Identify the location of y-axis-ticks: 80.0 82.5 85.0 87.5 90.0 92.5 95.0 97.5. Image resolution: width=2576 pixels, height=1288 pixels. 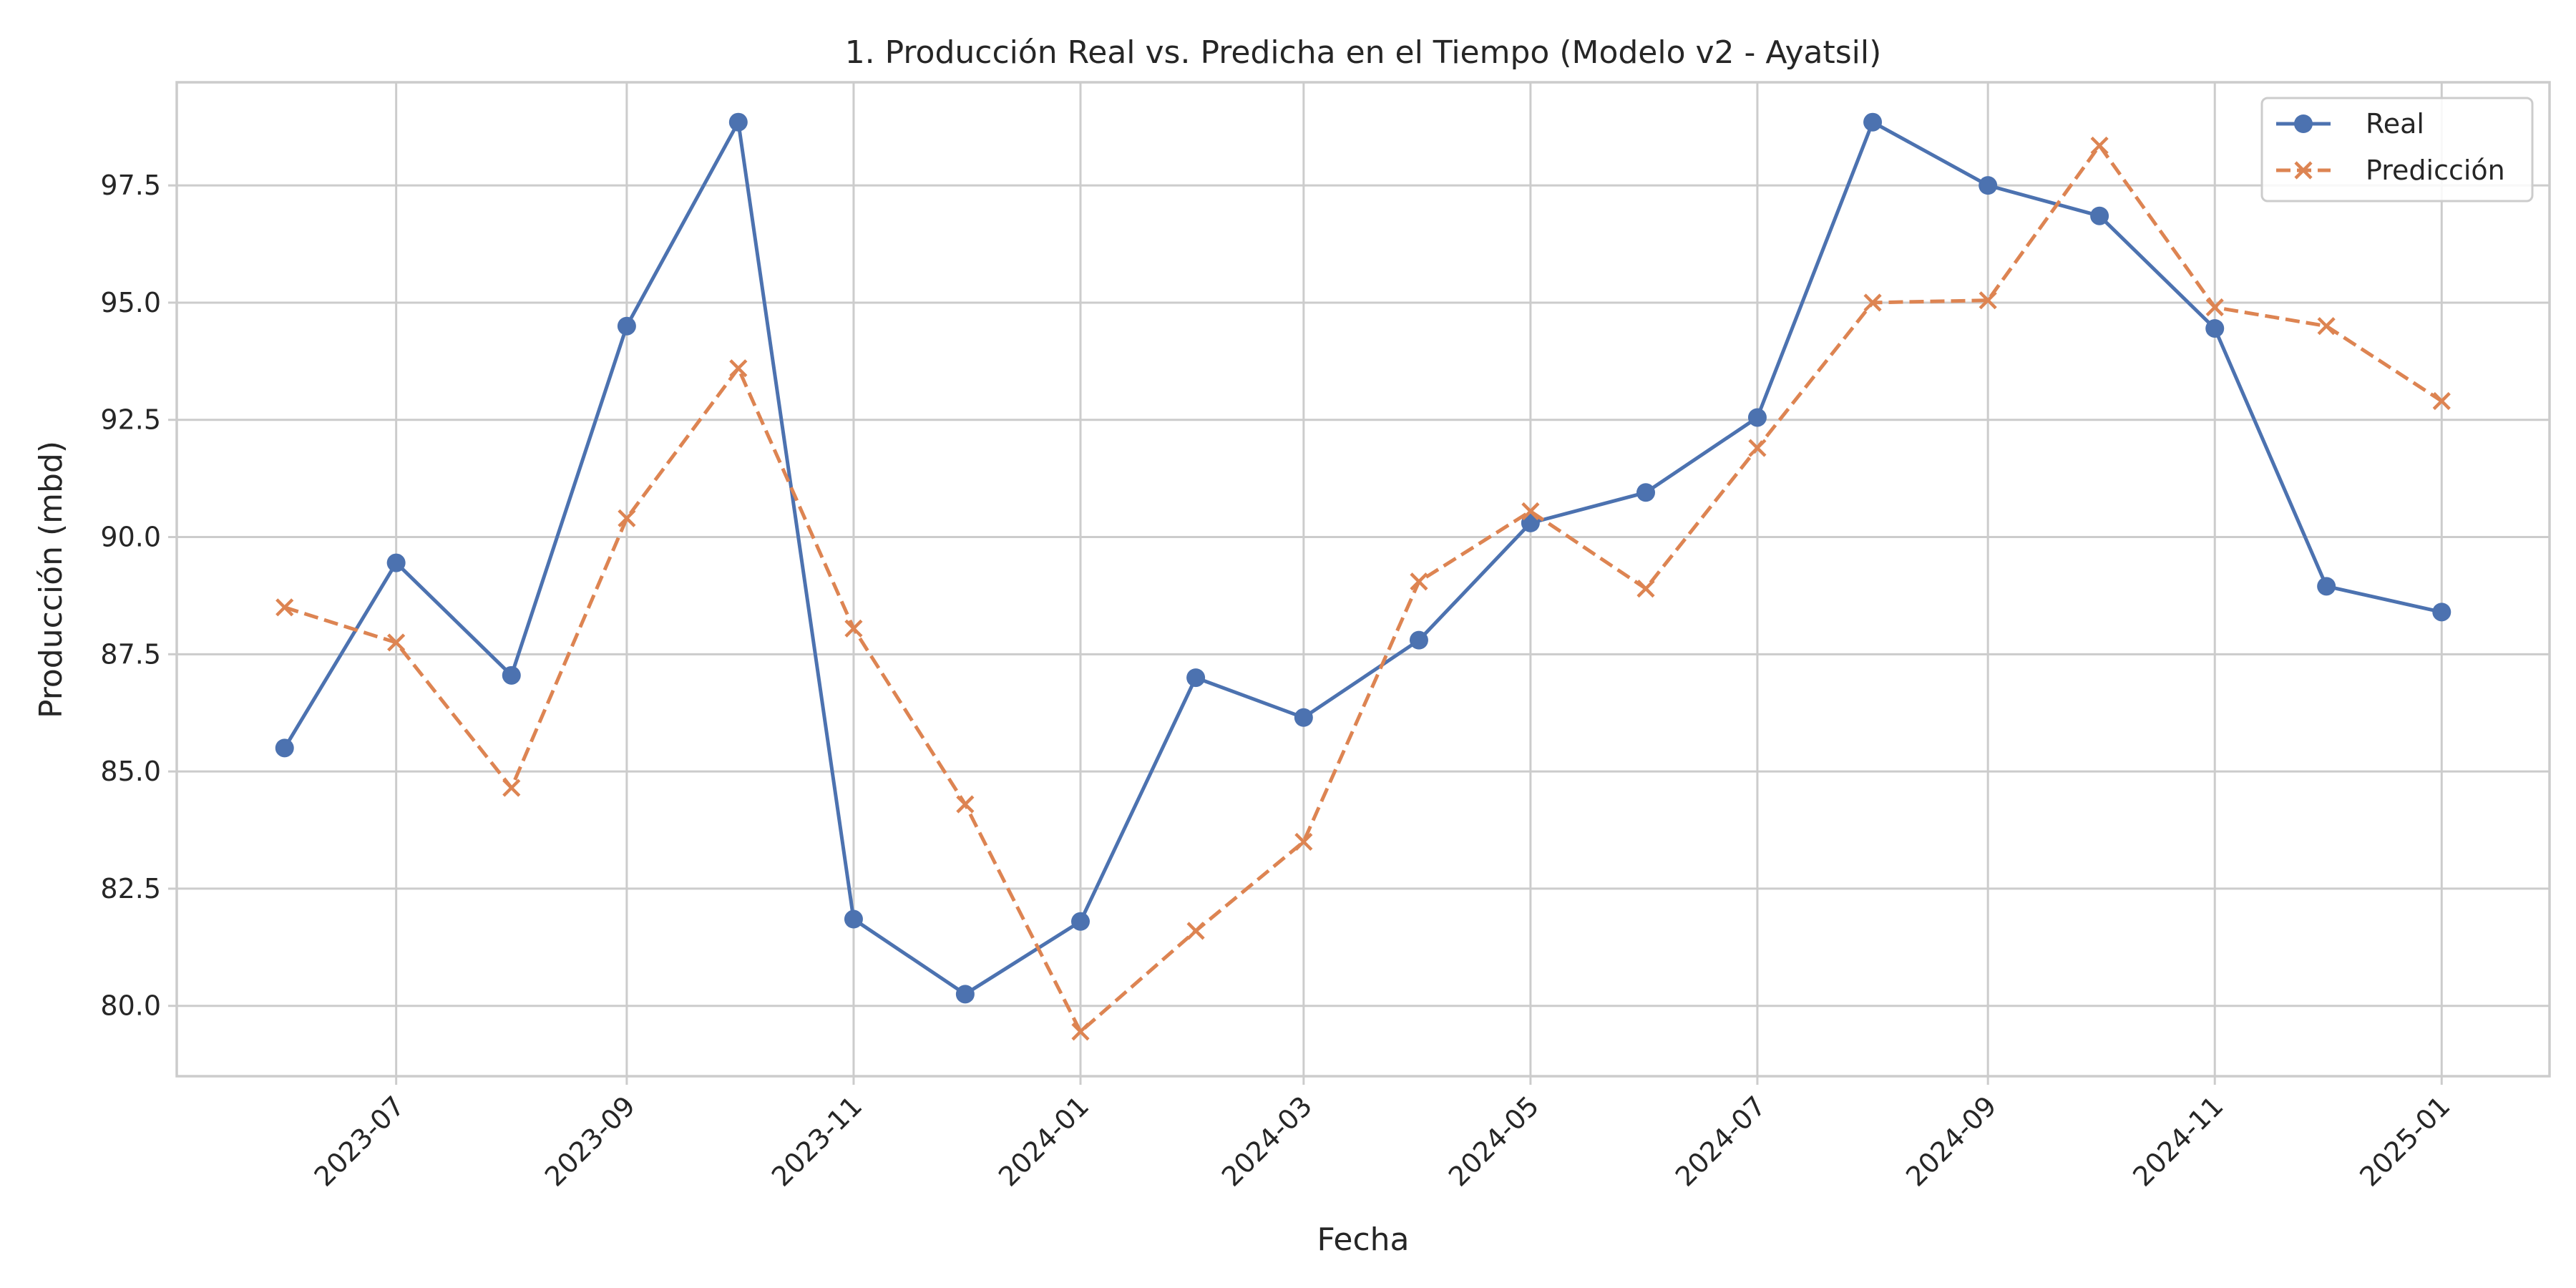
(138, 596).